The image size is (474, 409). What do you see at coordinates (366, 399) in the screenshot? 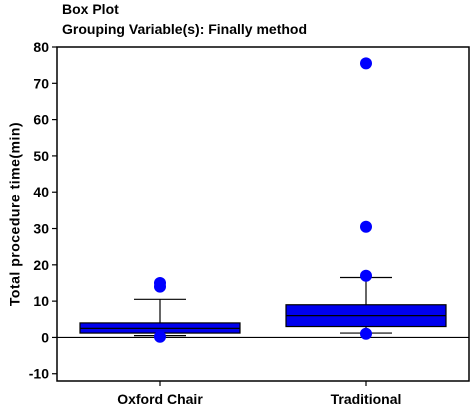
I see `x-tick-label: Traditional` at bounding box center [366, 399].